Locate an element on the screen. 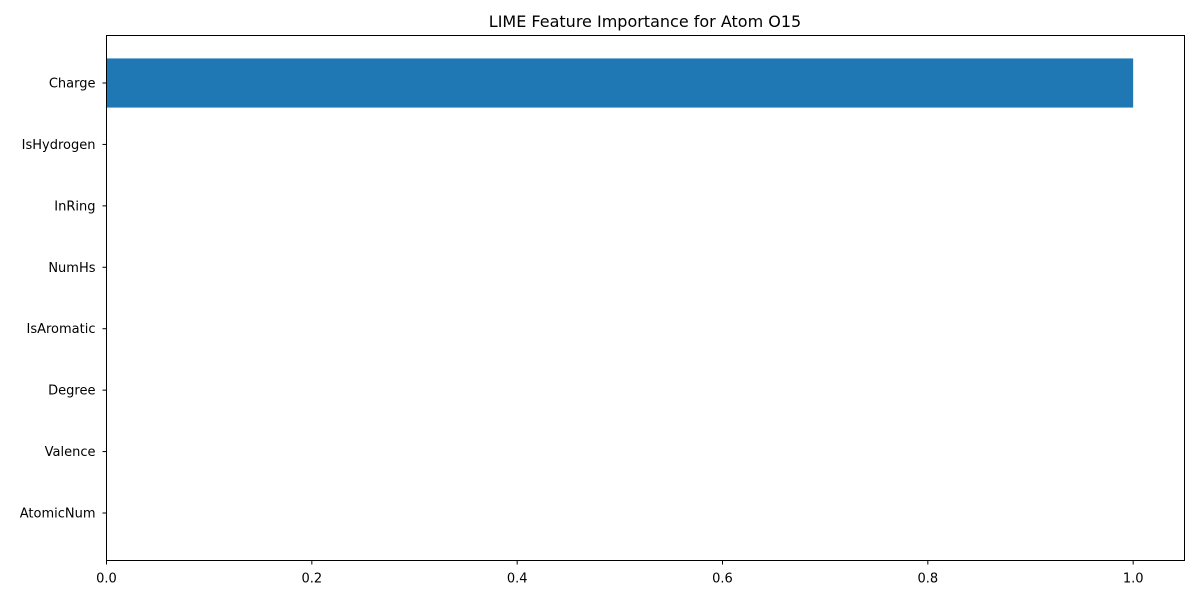 The width and height of the screenshot is (1200, 600). y-tick-label: AtomicNum is located at coordinates (58, 514).